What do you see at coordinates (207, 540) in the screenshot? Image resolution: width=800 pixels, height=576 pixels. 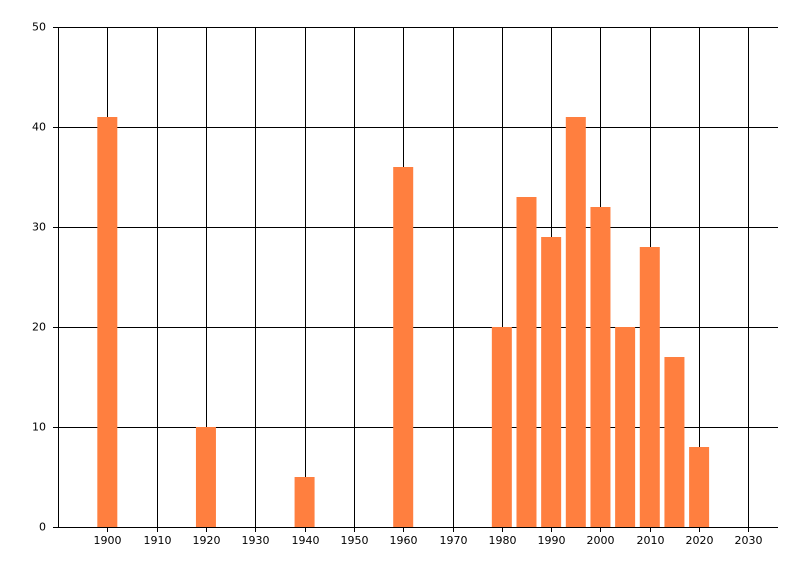 I see `x-tick-label: 1920` at bounding box center [207, 540].